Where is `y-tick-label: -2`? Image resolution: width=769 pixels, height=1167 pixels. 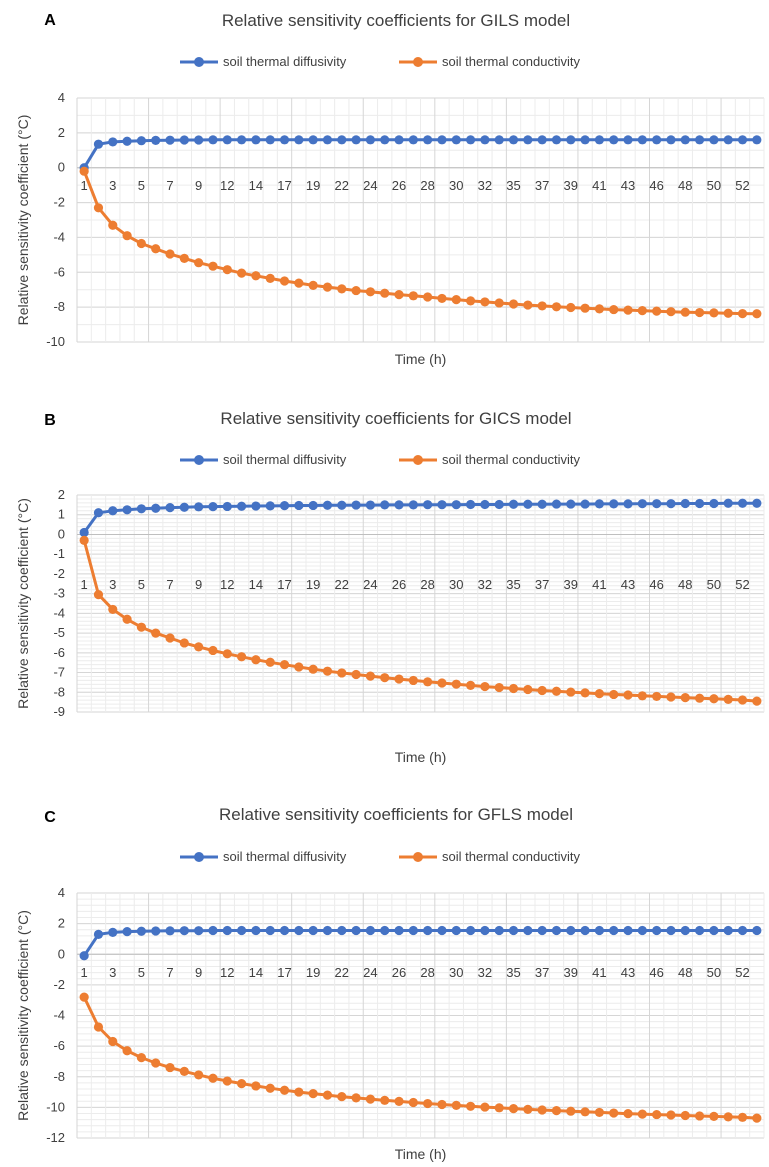
y-tick-label: -2 is located at coordinates (59, 202).